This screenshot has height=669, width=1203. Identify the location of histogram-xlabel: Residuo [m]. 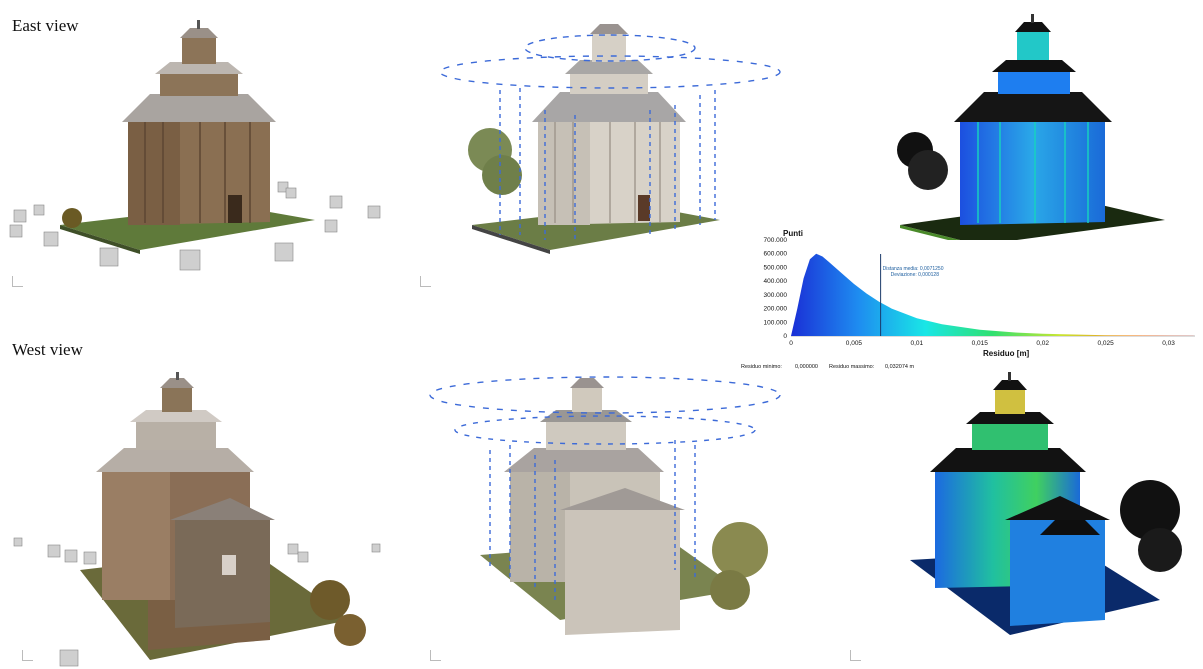
(1006, 353).